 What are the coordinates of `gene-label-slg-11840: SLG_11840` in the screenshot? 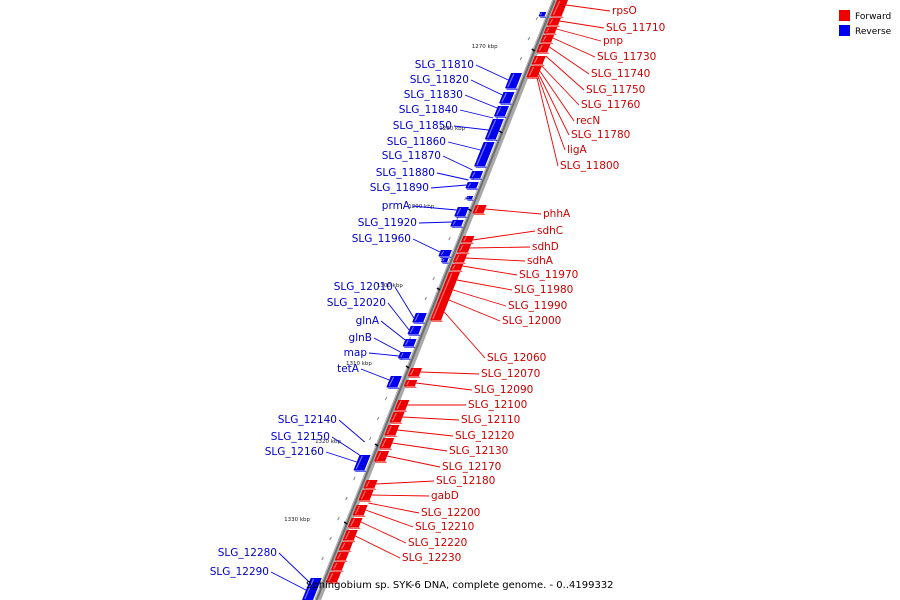 It's located at (428, 110).